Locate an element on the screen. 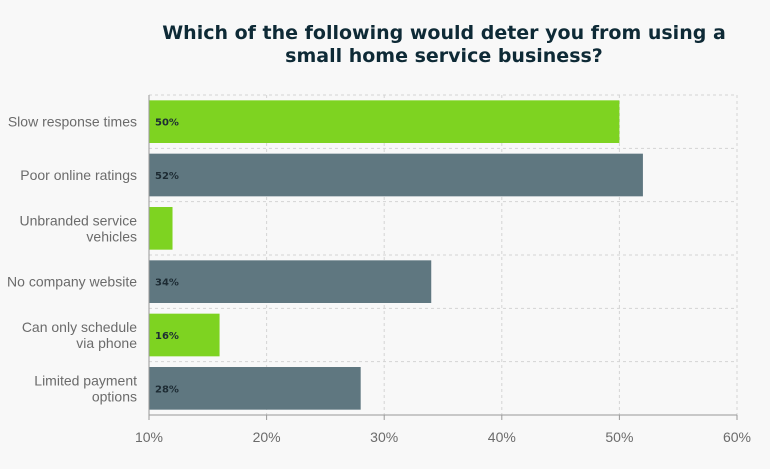  category-label: Can only schedule is located at coordinates (79, 327).